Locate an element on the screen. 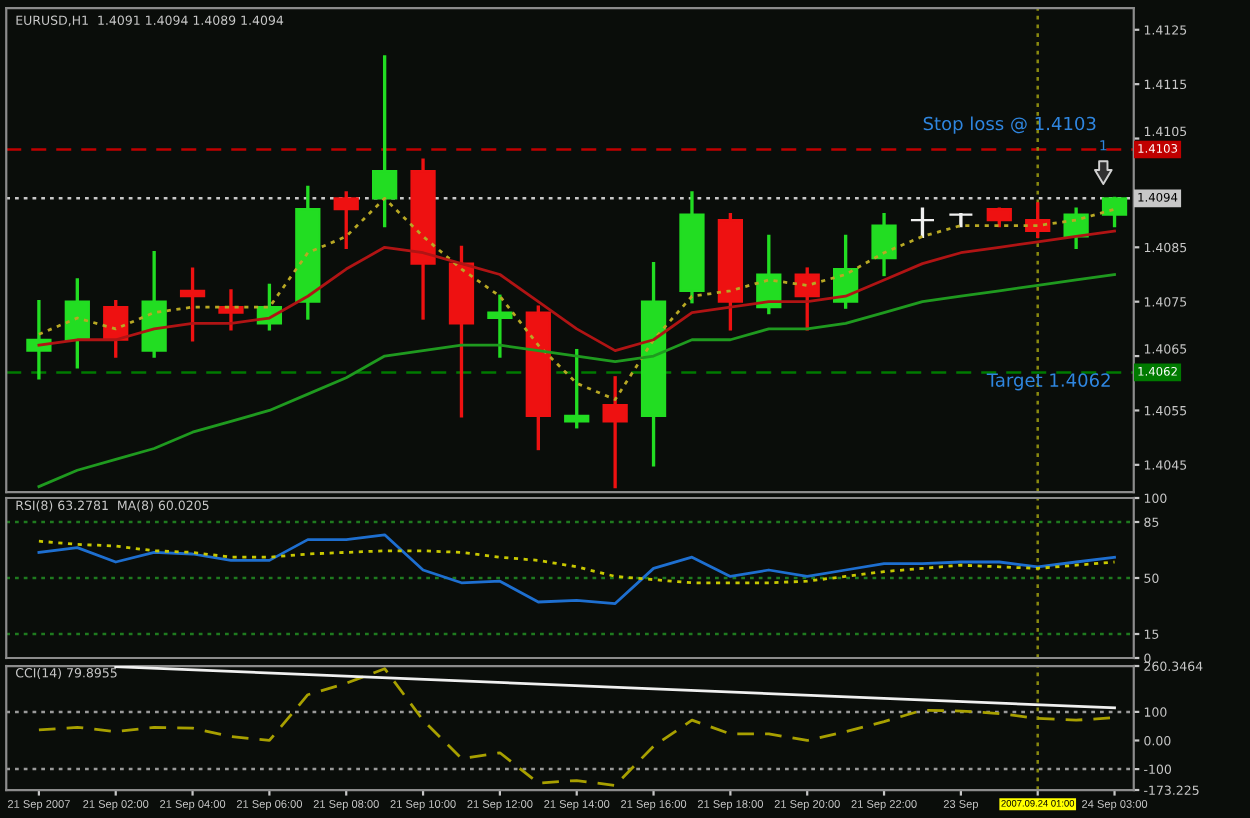 This screenshot has height=818, width=1250. annotation: Target 1.4062 is located at coordinates (1048, 382).